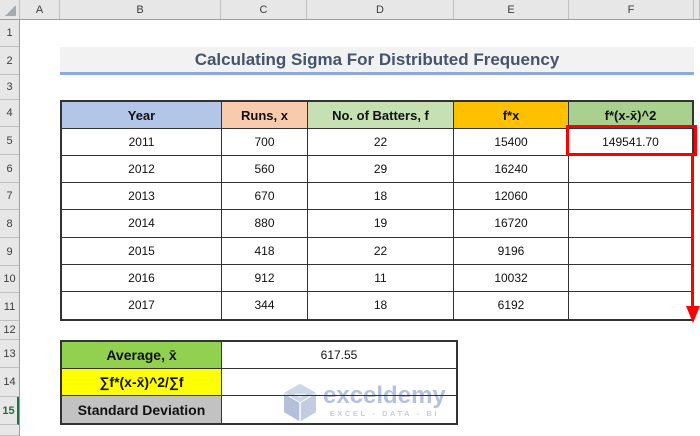 Image resolution: width=700 pixels, height=436 pixels. Describe the element at coordinates (9, 113) in the screenshot. I see `row-header-4: 4` at that location.